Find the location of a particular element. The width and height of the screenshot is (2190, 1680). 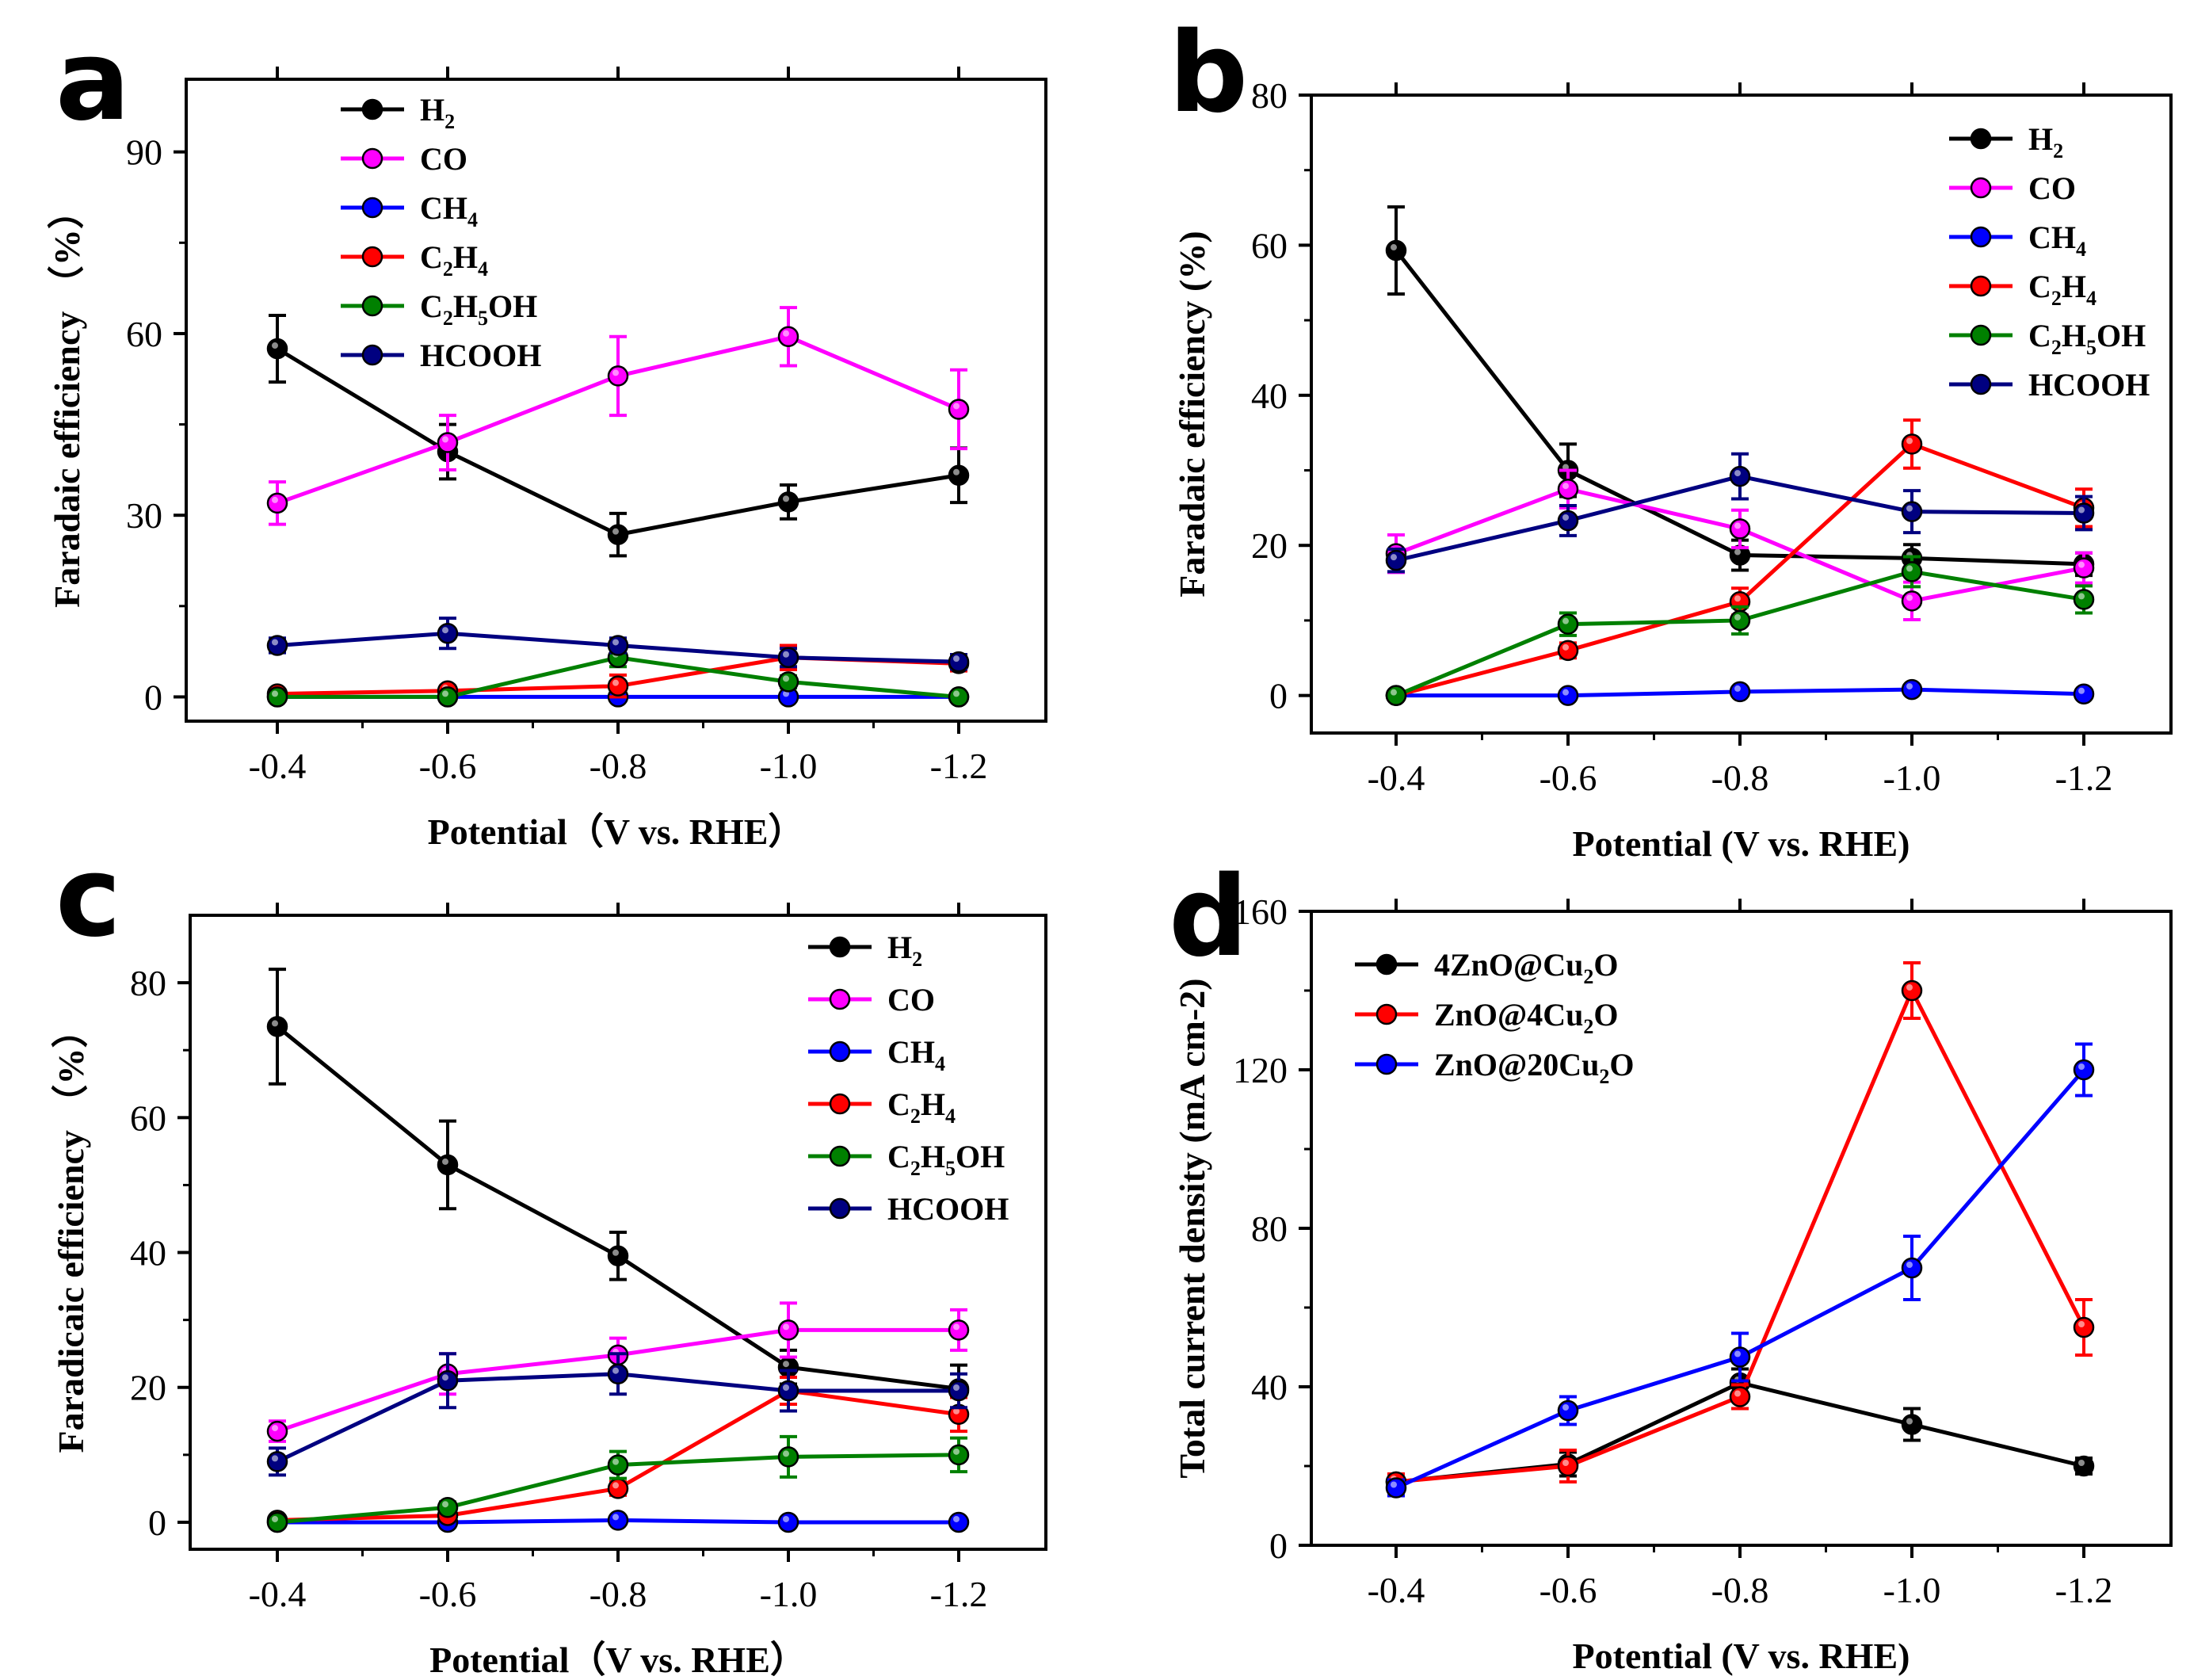

y-axis-title: Faradaic efficiency （%） is located at coordinates (67, 400).